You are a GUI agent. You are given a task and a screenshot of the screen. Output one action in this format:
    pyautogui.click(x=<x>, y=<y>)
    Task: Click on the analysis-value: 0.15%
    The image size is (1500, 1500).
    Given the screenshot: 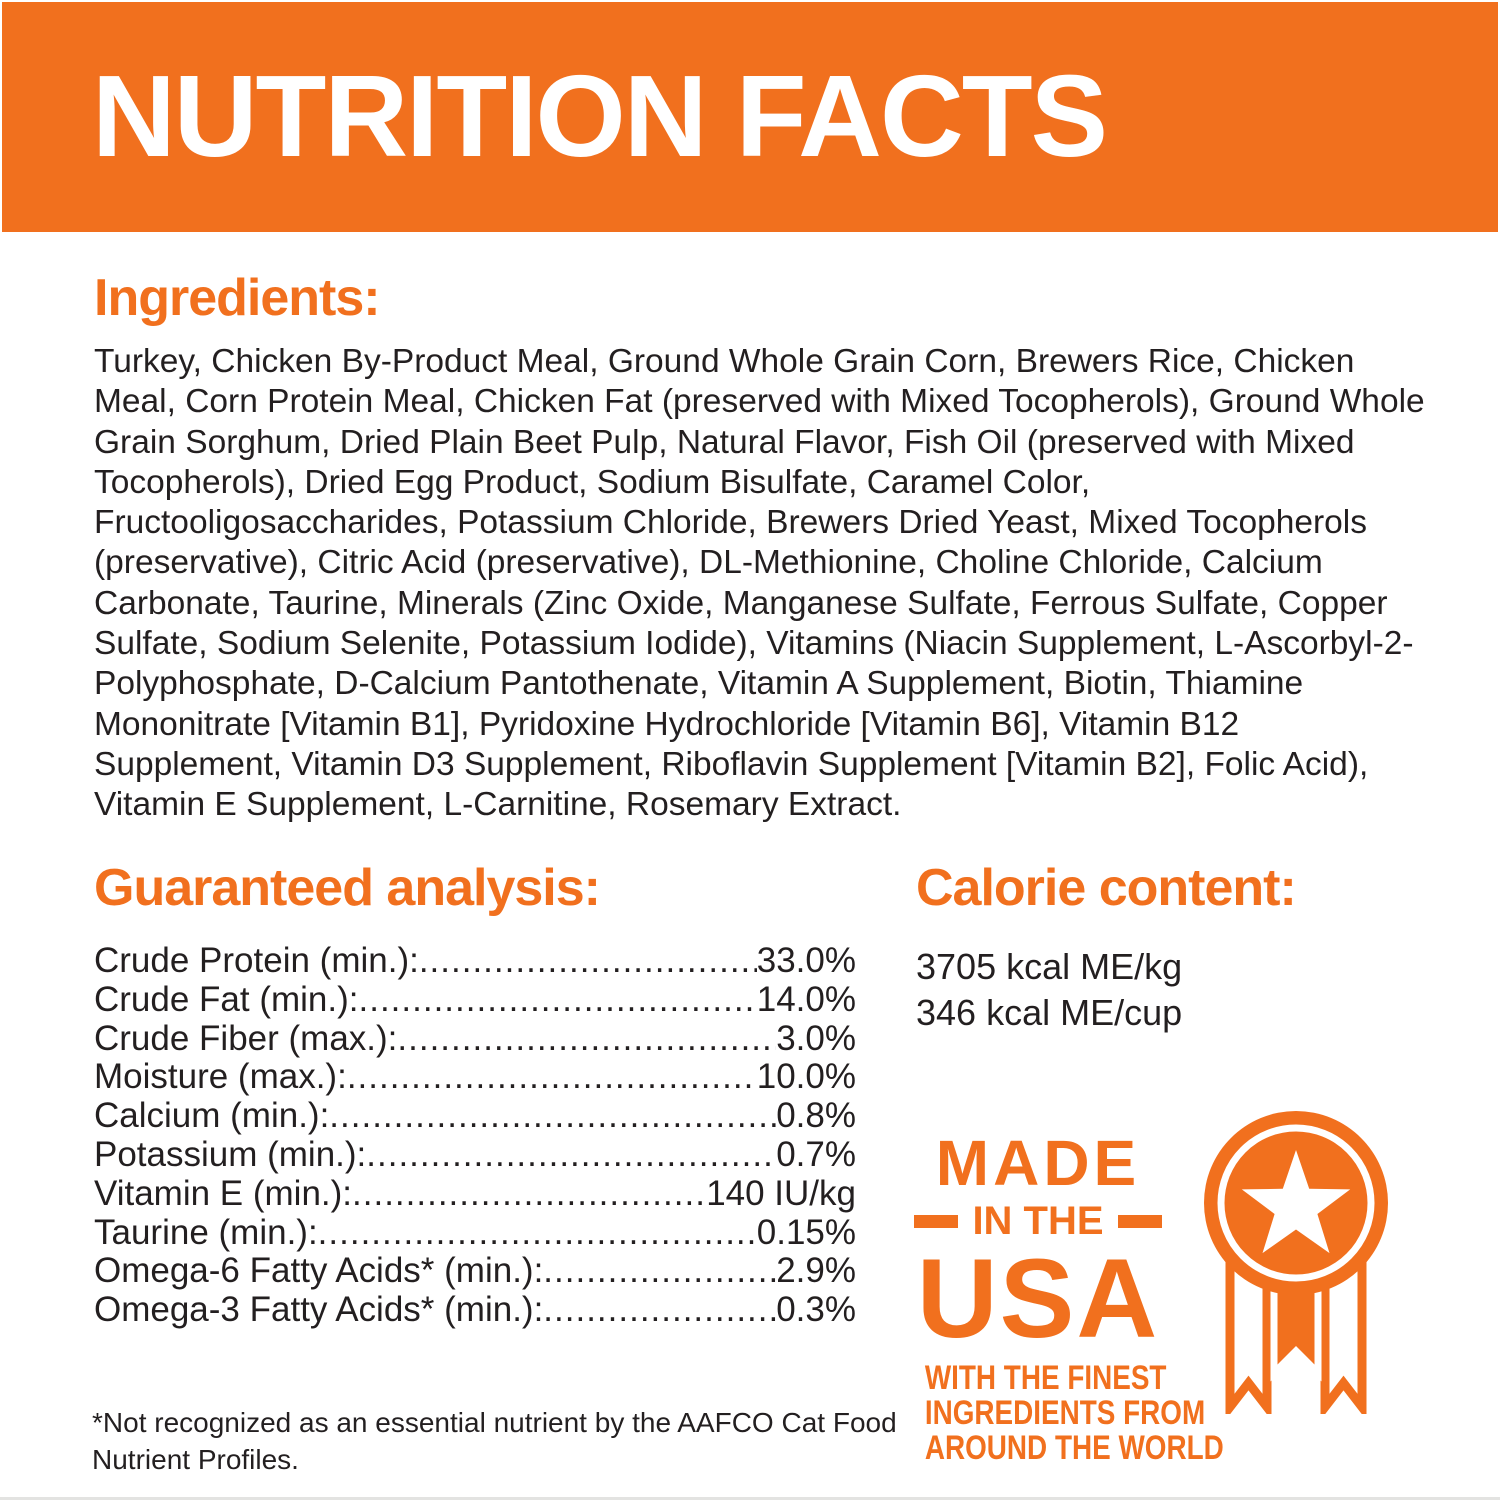 What is the action you would take?
    pyautogui.click(x=806, y=1232)
    